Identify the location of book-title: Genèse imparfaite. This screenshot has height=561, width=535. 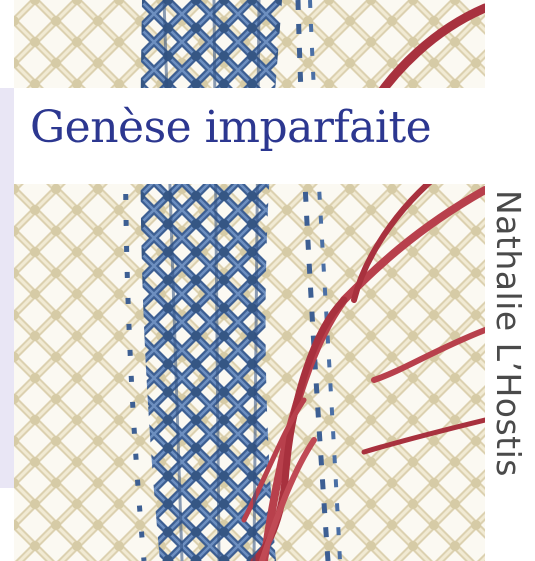
(231, 127).